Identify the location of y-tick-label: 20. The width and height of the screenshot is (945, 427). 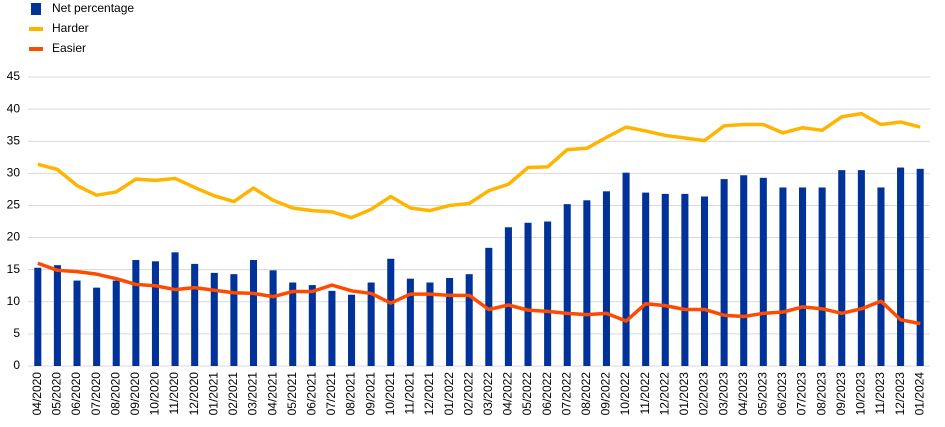
(14, 237).